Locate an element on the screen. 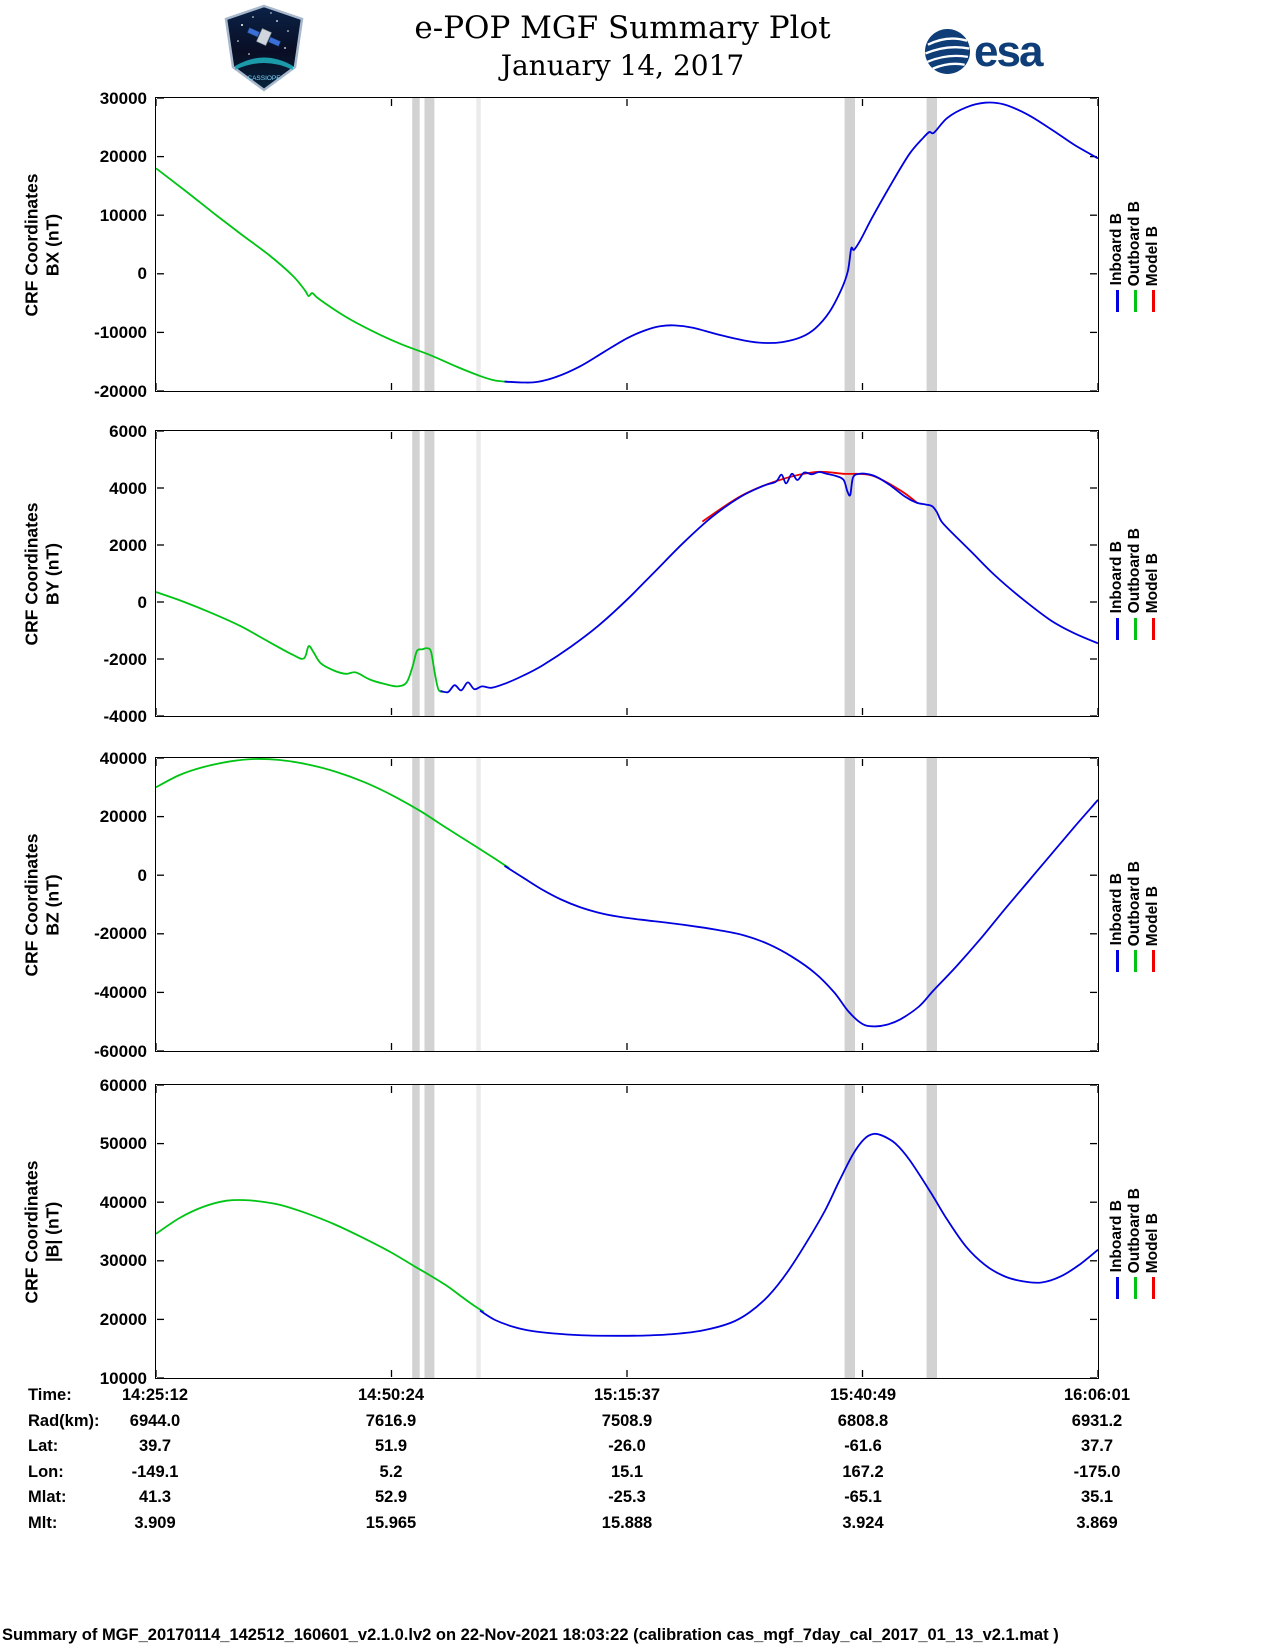 The height and width of the screenshot is (1650, 1275). table-cell: -65.1 is located at coordinates (863, 1497).